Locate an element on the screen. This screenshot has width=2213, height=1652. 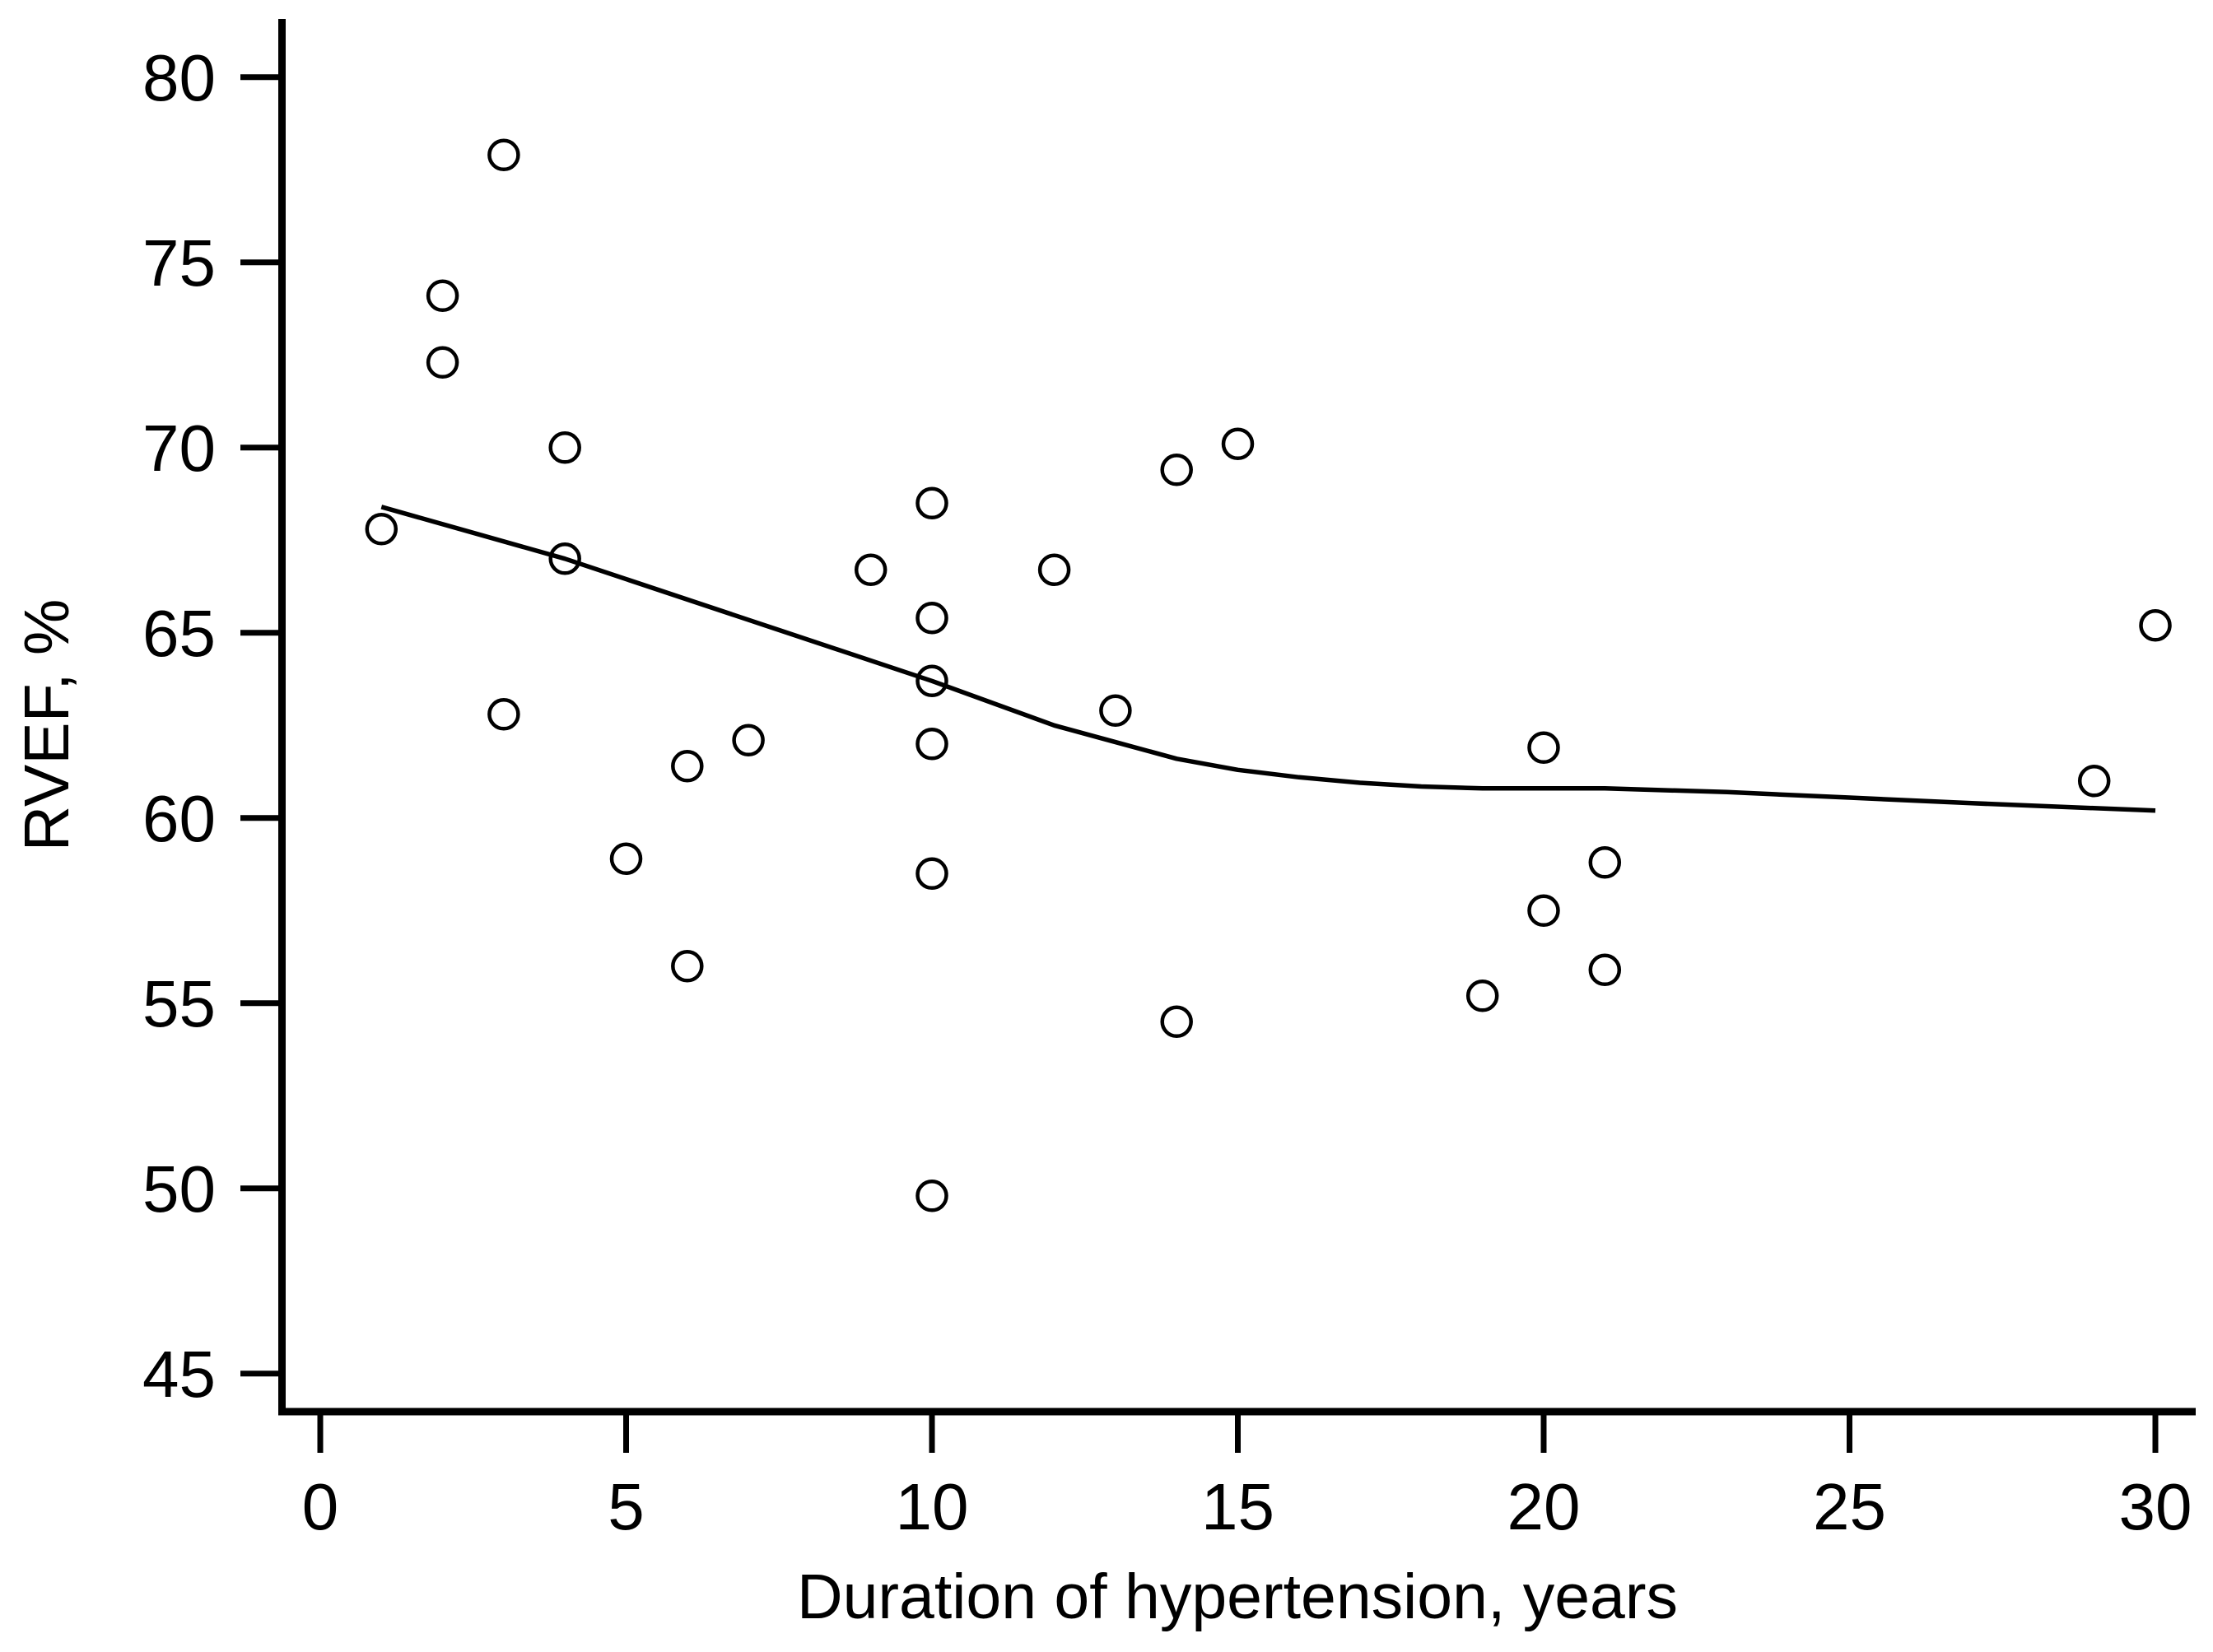
y-tick-label: 65 is located at coordinates (179, 633).